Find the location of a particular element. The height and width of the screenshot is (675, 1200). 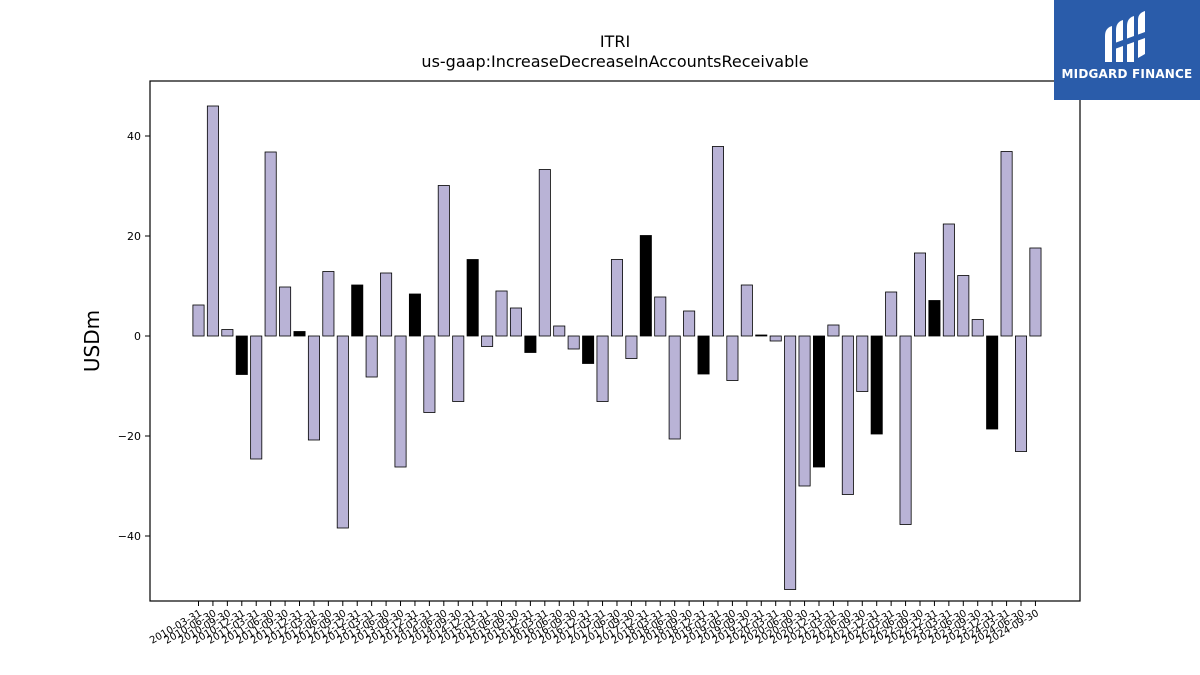

y-axis-label: USDm is located at coordinates (92, 341).